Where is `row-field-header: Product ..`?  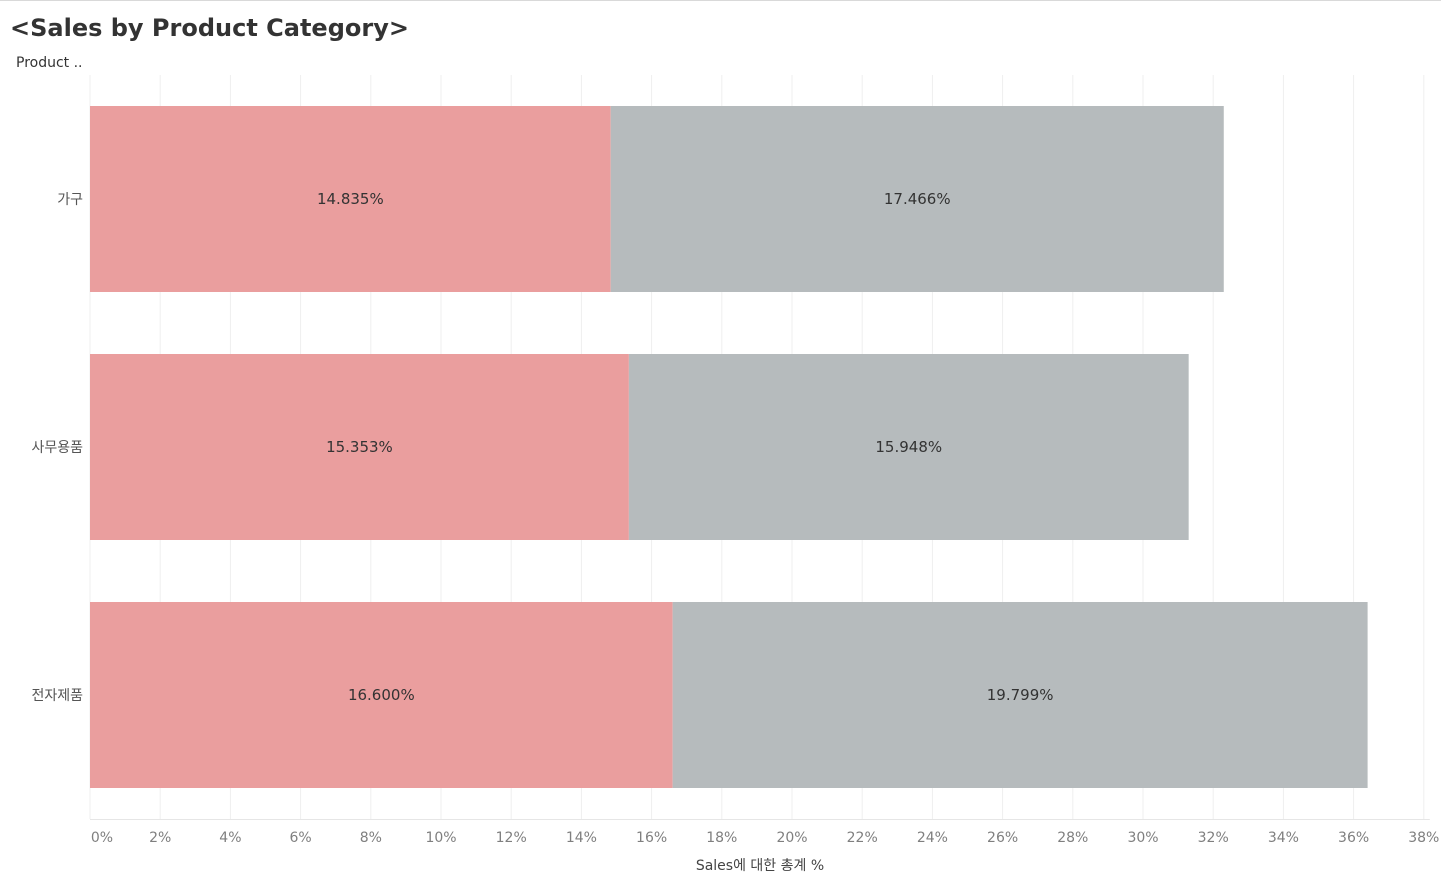
row-field-header: Product .. is located at coordinates (49, 63).